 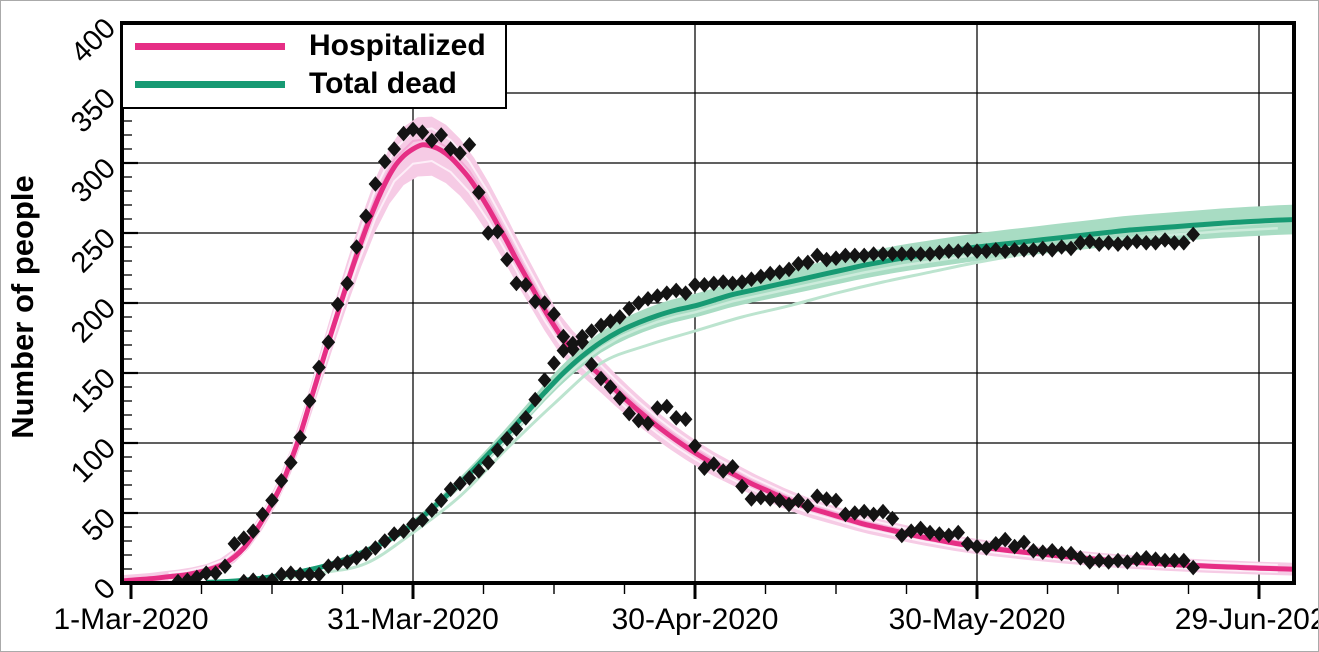 I want to click on y-tick-label: 250, so click(x=93, y=250).